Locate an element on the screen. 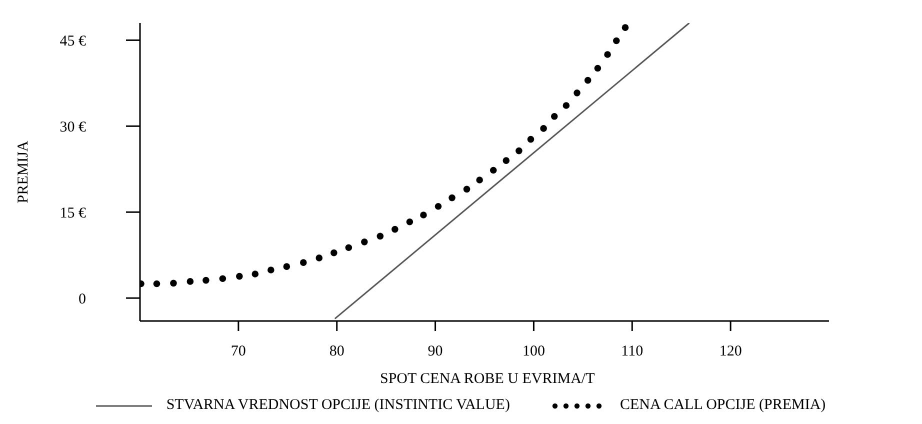 This screenshot has height=424, width=922. x-tick-label: 120 is located at coordinates (730, 352).